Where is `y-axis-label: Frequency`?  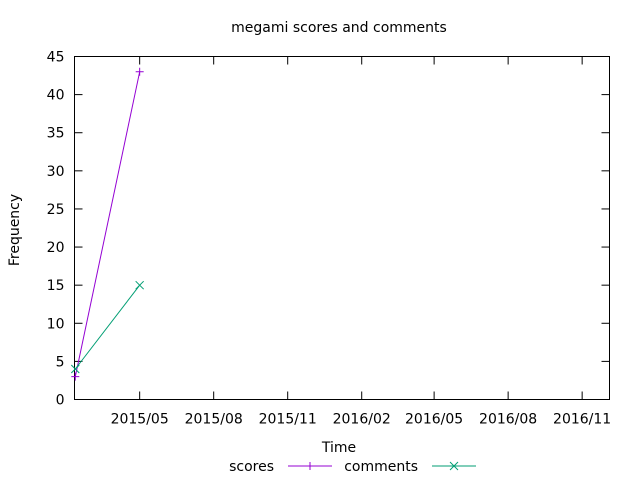
y-axis-label: Frequency is located at coordinates (15, 230).